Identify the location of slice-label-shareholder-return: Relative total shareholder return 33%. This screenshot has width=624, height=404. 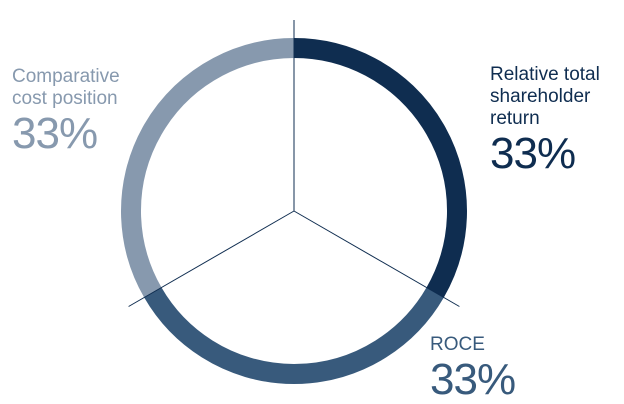
(545, 120).